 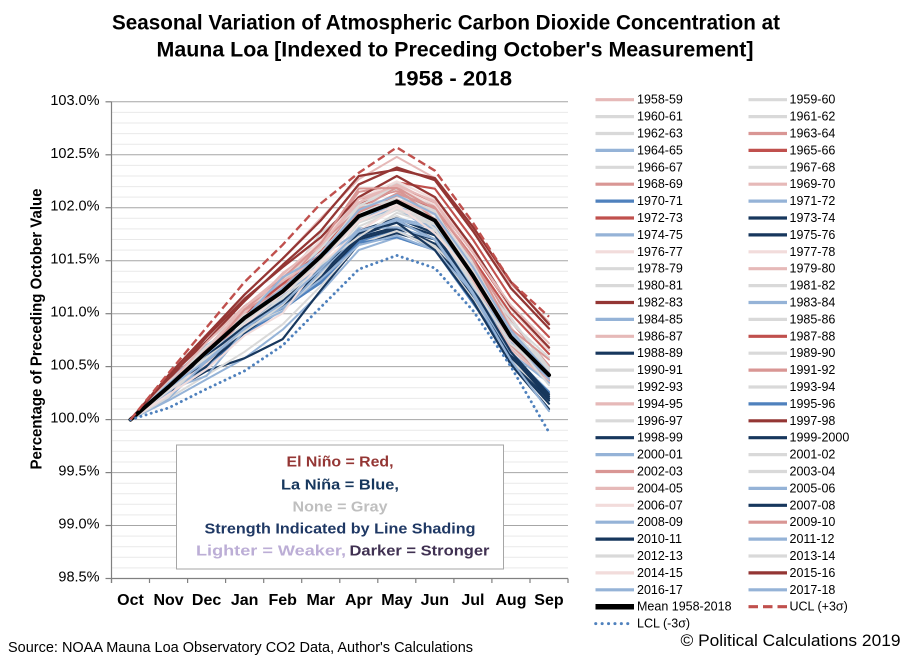 I want to click on svg-text: Jan, so click(x=245, y=600).